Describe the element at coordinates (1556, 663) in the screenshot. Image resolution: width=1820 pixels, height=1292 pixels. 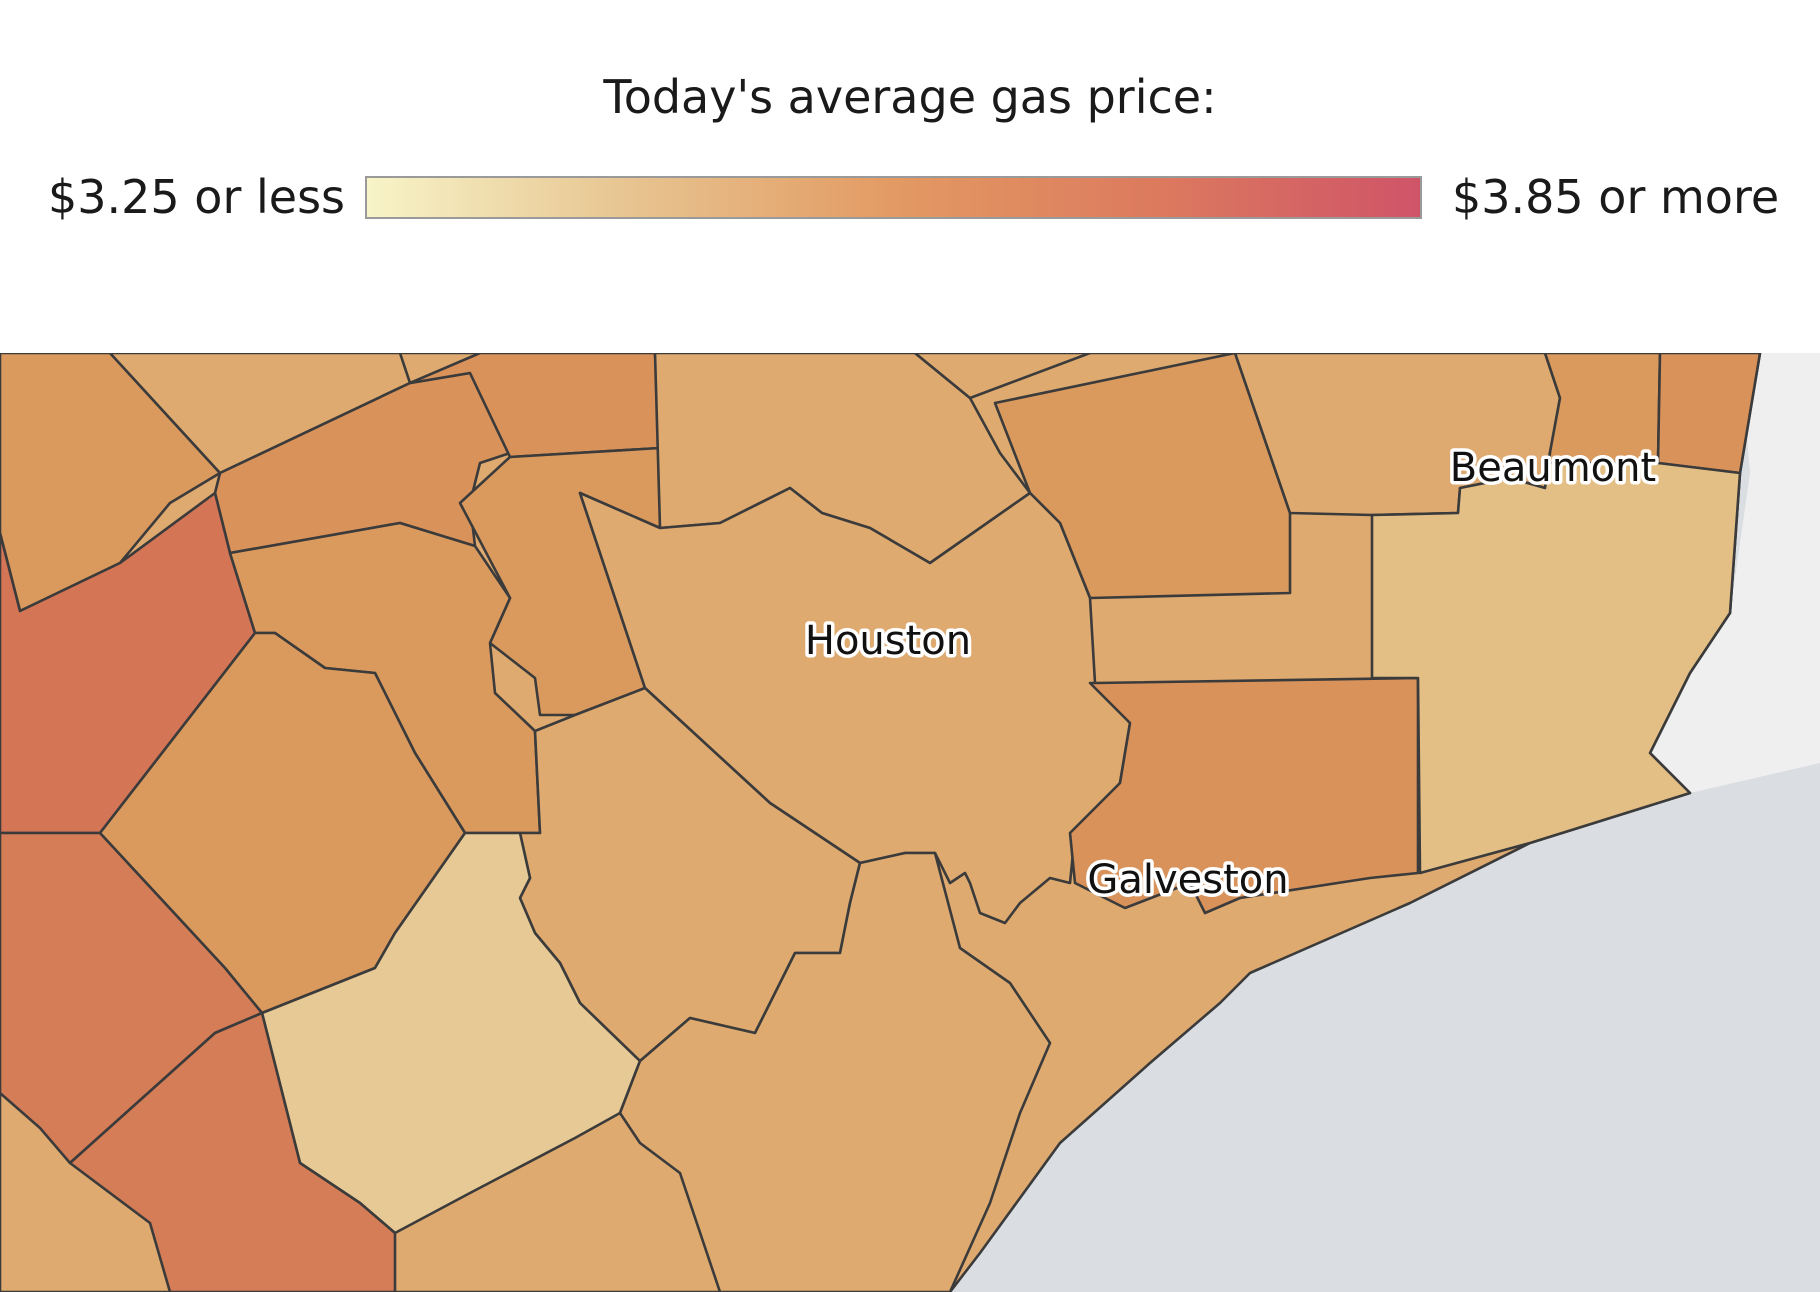
I see `county-beaumont` at that location.